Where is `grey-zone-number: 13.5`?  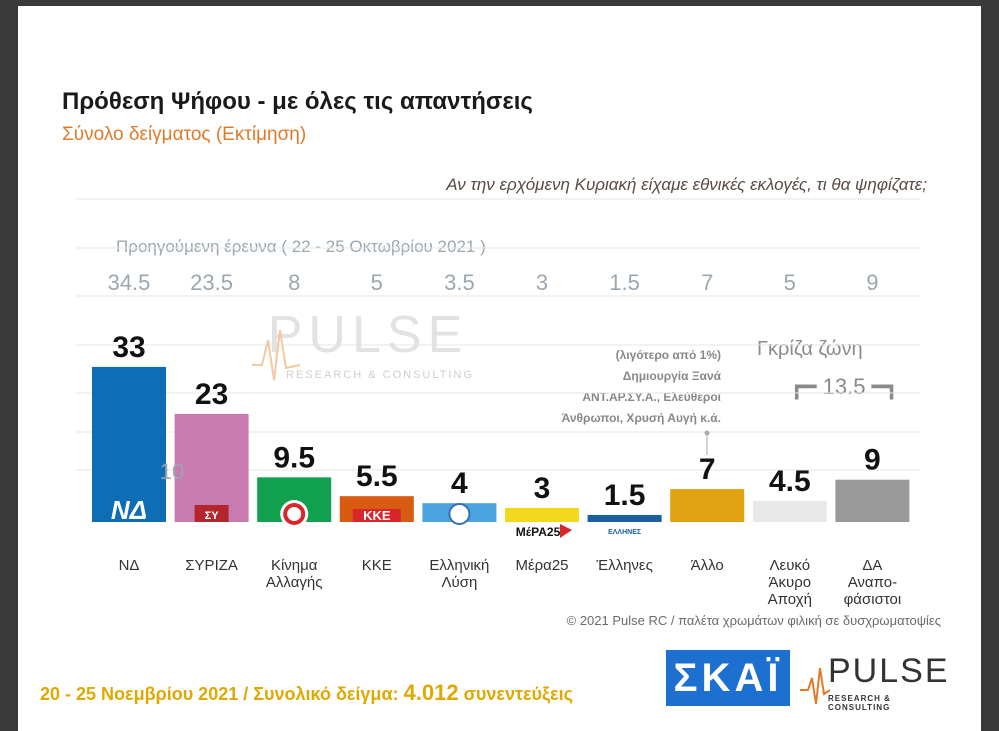
grey-zone-number: 13.5 is located at coordinates (844, 386).